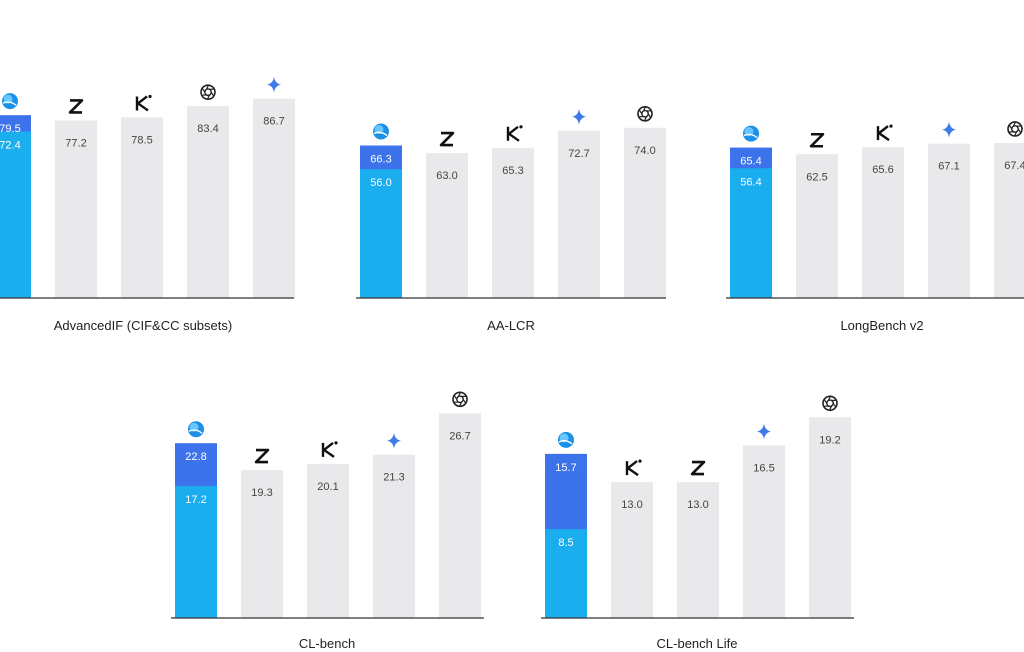 The image size is (1024, 652). What do you see at coordinates (697, 643) in the screenshot?
I see `chart-title: CL-bench Life` at bounding box center [697, 643].